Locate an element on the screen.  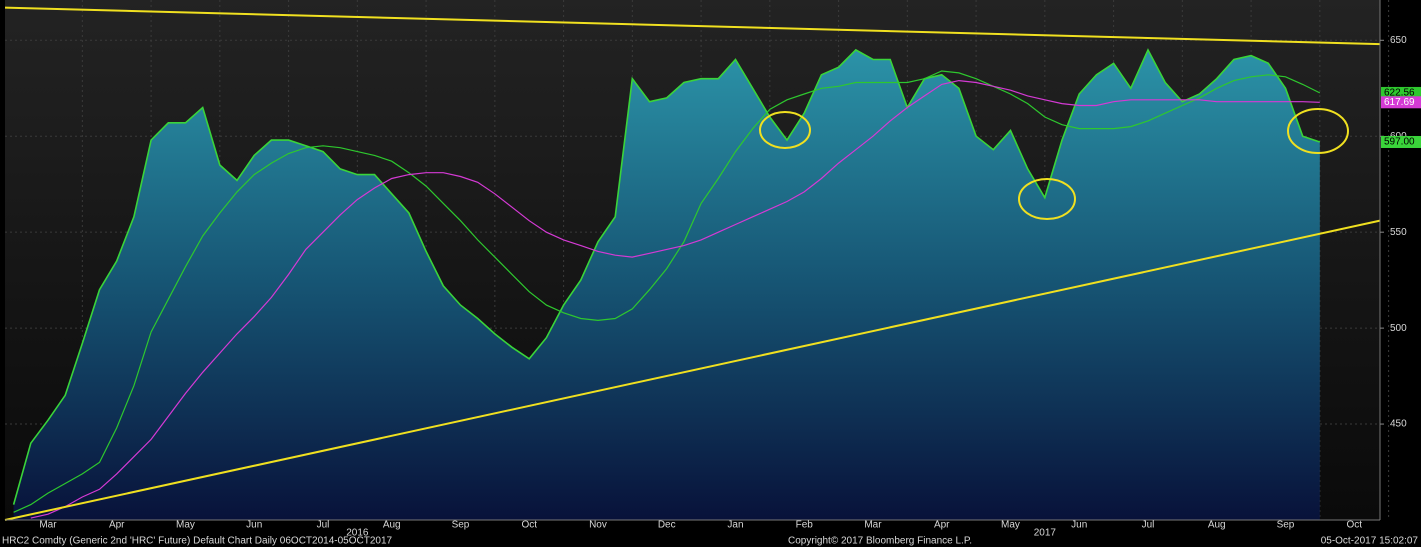
highlights is located at coordinates (1054, 164).